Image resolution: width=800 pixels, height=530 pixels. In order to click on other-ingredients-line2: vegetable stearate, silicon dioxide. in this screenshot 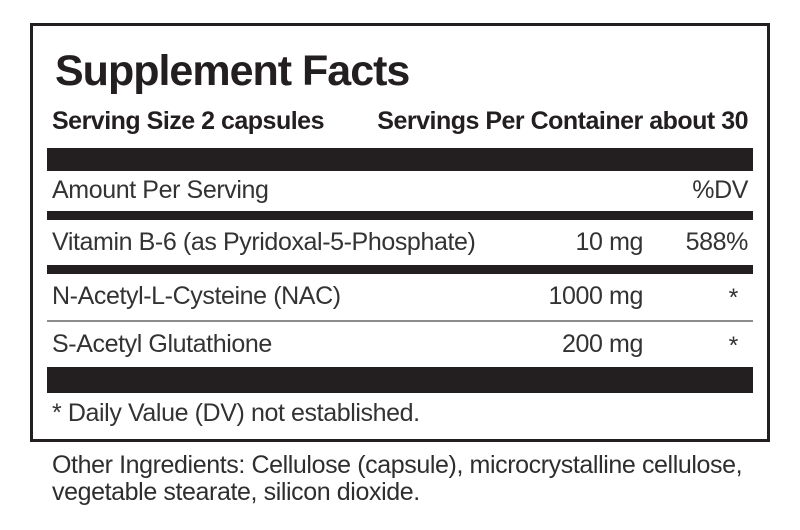, I will do `click(236, 492)`.